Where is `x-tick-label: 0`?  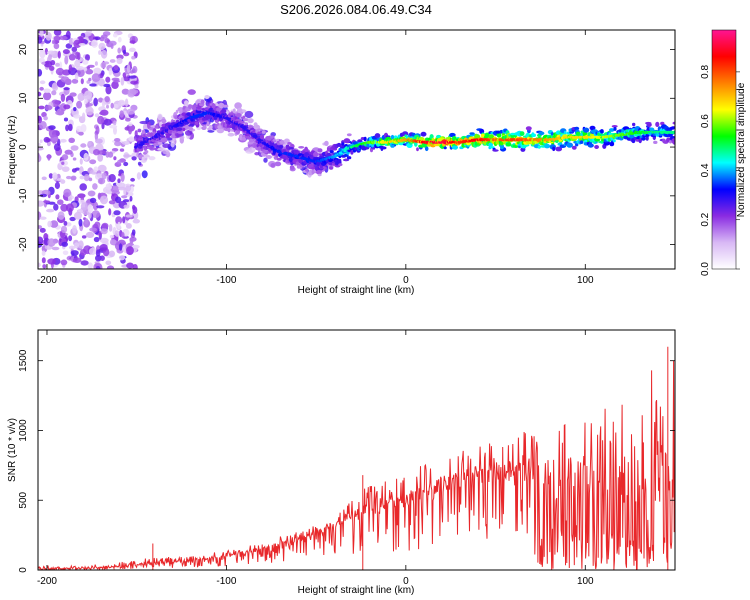 x-tick-label: 0 is located at coordinates (406, 581).